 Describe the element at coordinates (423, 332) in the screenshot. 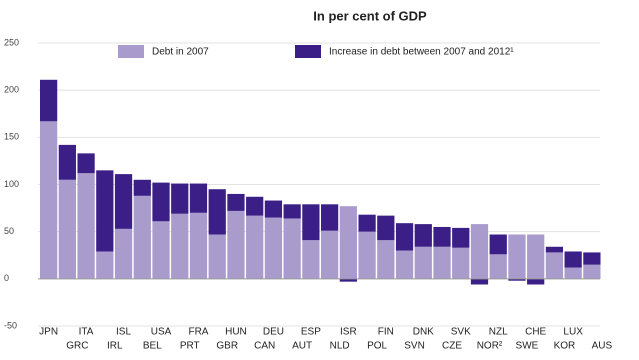

I see `x-tick-label: DNK` at that location.